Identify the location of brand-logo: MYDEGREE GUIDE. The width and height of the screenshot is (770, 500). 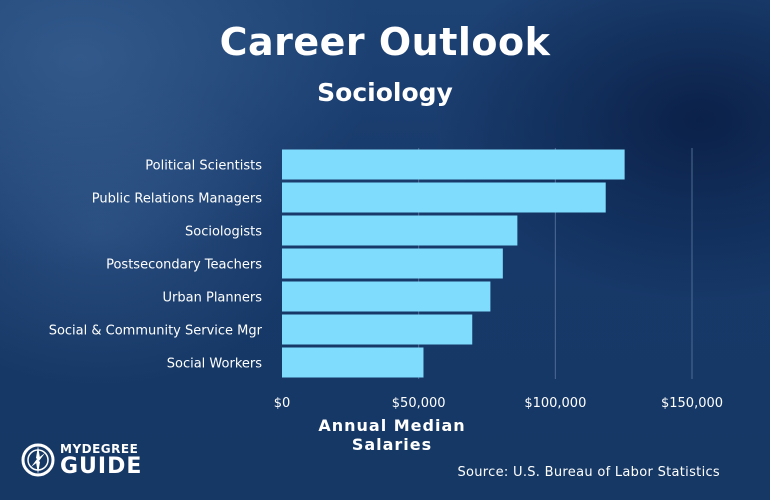
(95, 462).